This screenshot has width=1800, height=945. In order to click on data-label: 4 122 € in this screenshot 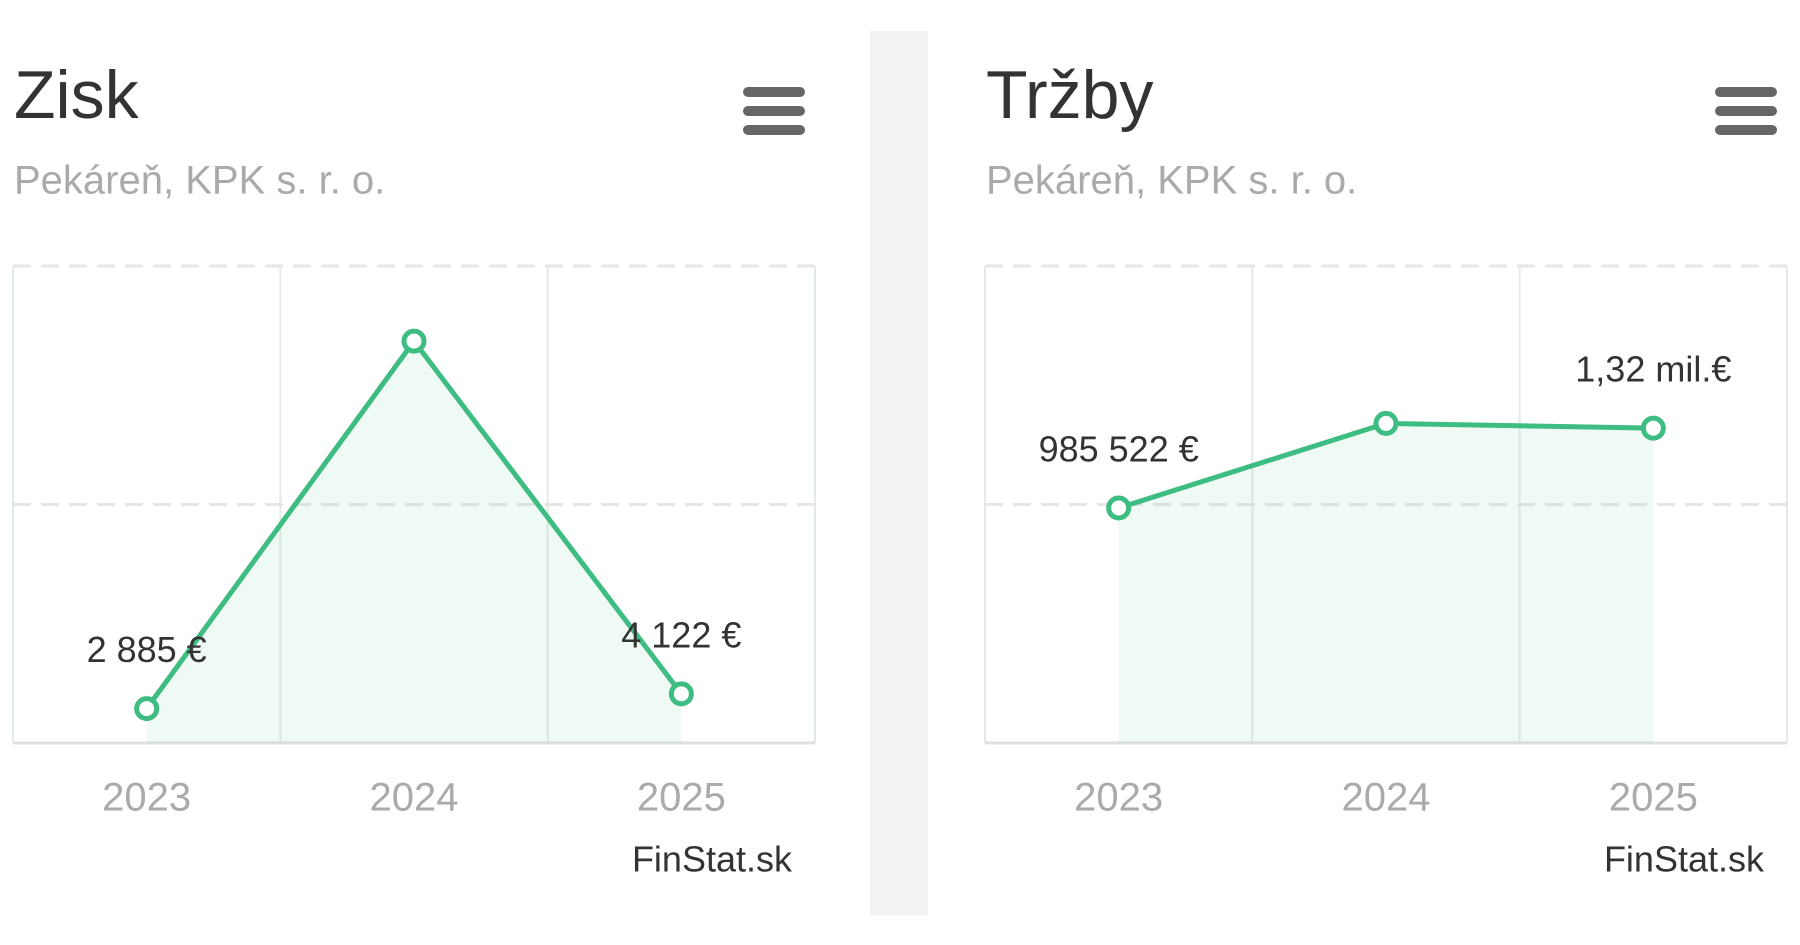, I will do `click(681, 634)`.